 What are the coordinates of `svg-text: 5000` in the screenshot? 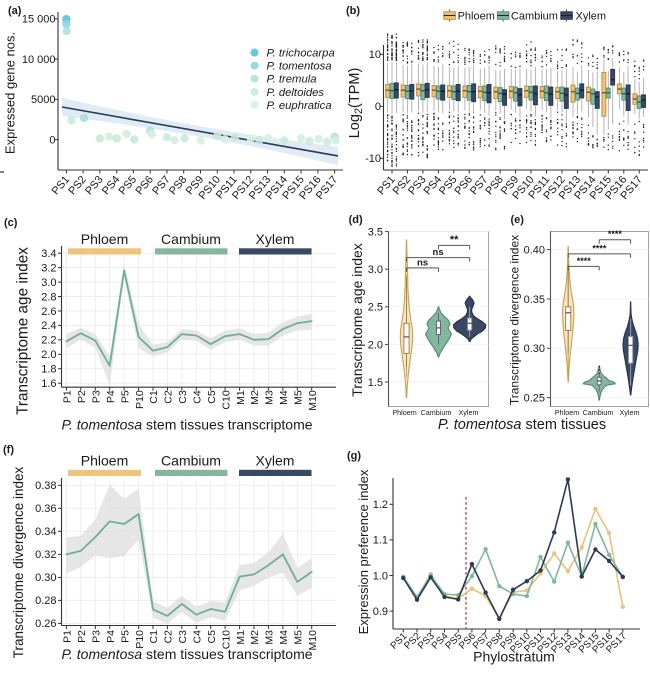 It's located at (43, 100).